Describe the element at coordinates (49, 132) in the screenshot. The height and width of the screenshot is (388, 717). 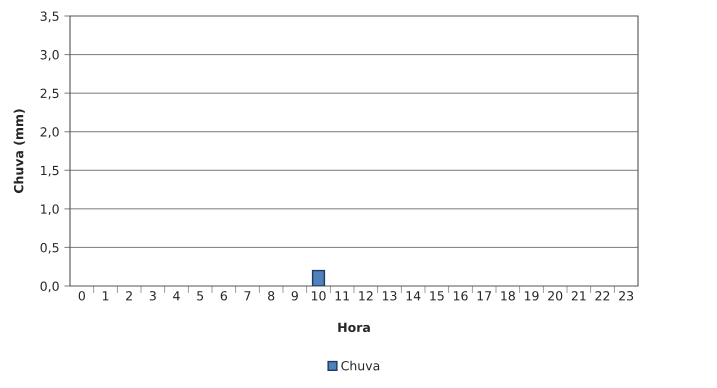
I see `y-tick-label: 2,0` at that location.